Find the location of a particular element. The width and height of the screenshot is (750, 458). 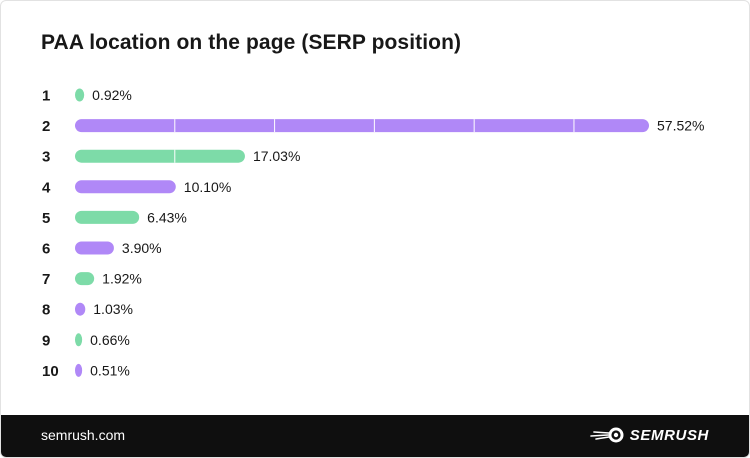

category-label: 6 is located at coordinates (46, 249).